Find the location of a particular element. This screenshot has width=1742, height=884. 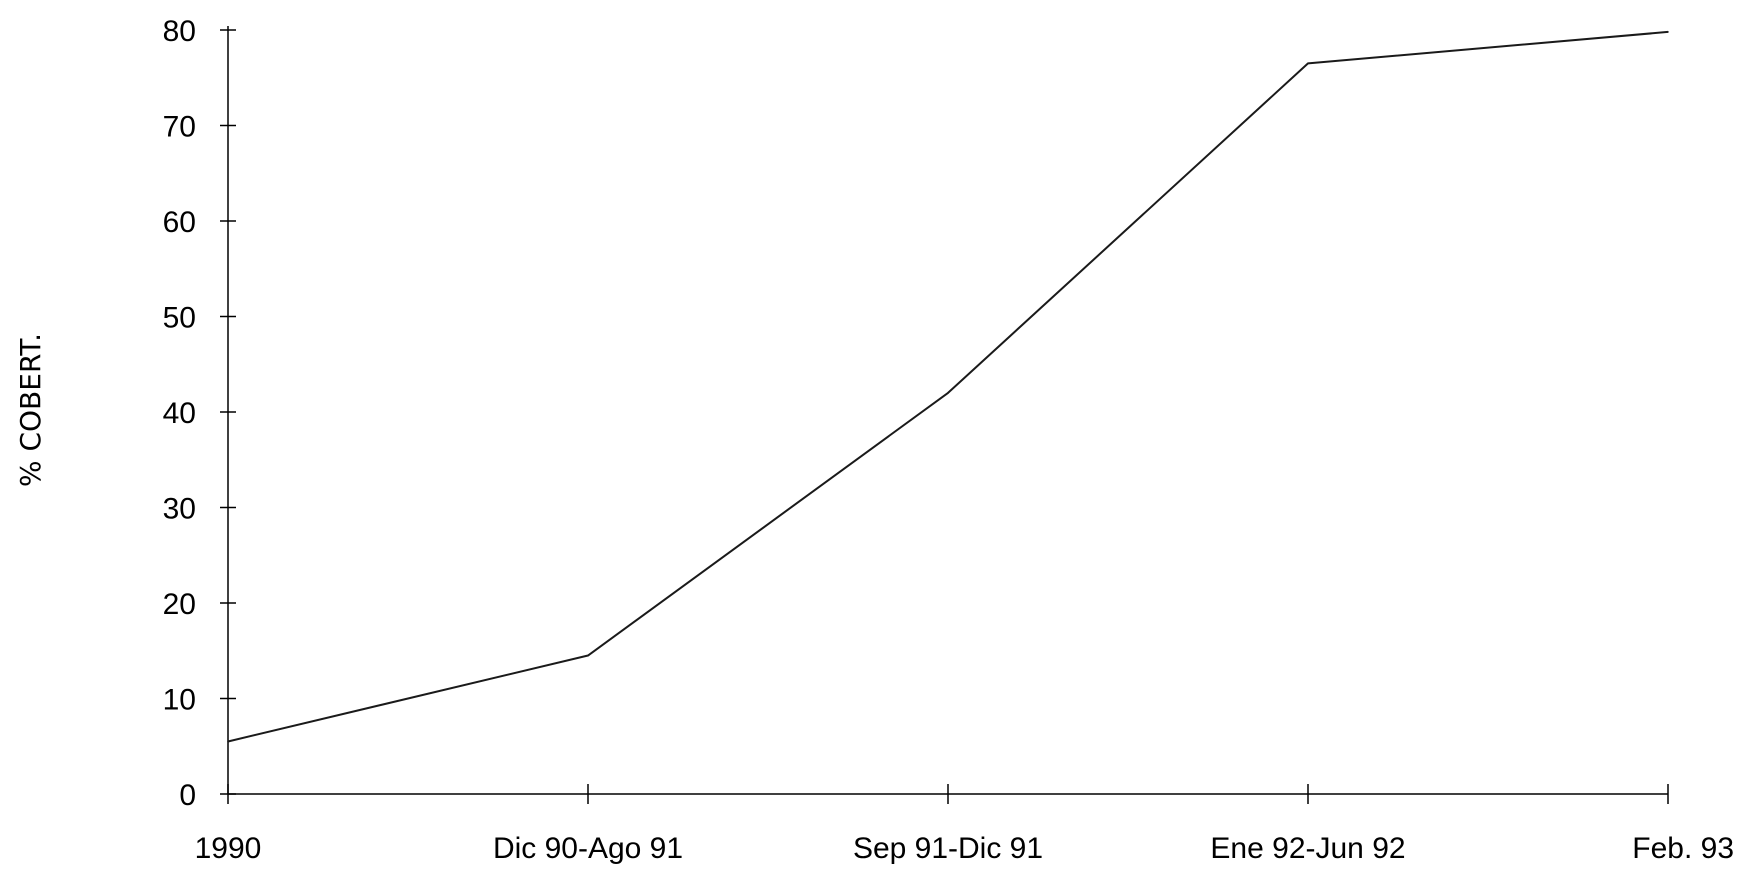

x-tick-label: Ene 92-Jun 92 is located at coordinates (1307, 848).